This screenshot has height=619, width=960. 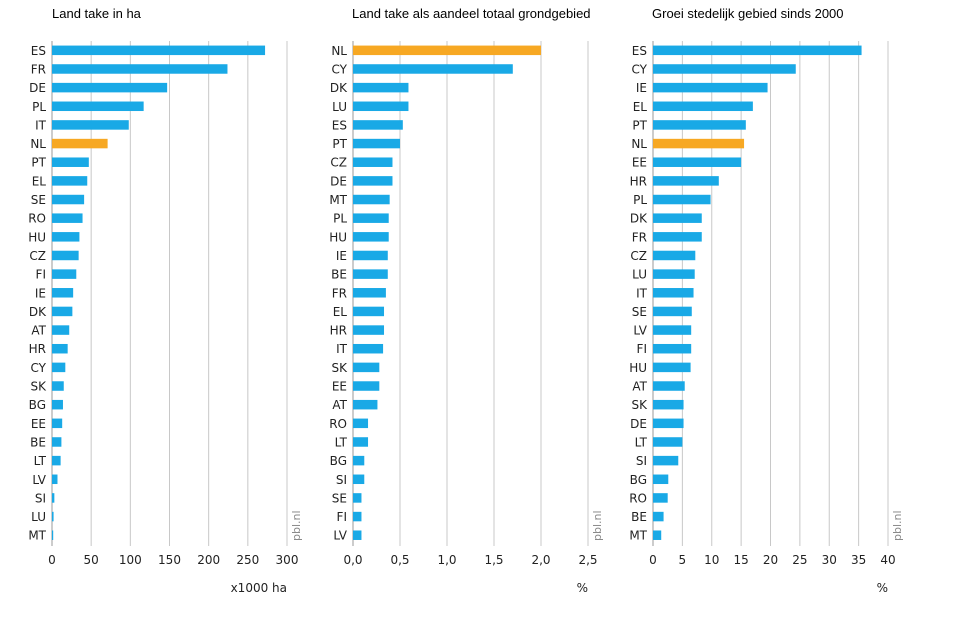 What do you see at coordinates (639, 387) in the screenshot?
I see `category-label: AT` at bounding box center [639, 387].